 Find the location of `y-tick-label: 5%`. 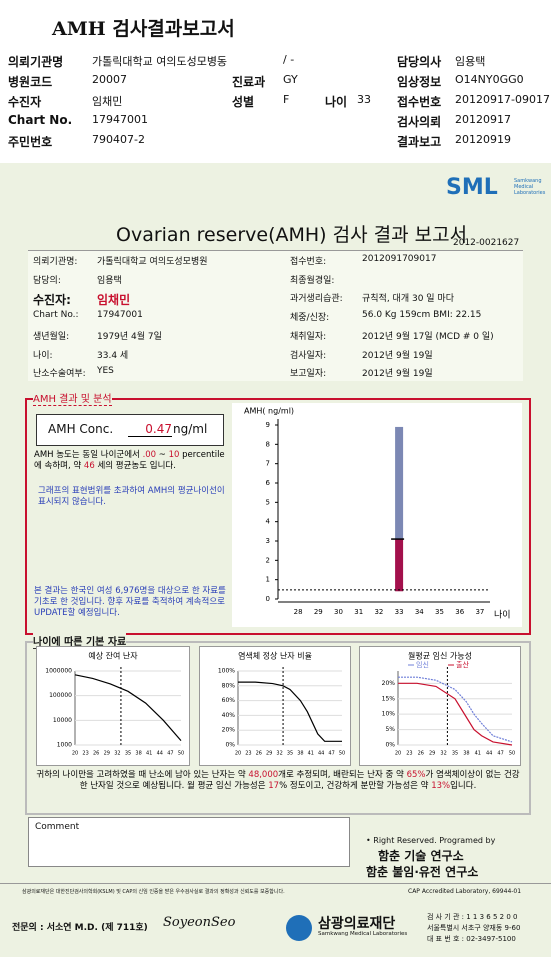

y-tick-label: 5% is located at coordinates (390, 729).